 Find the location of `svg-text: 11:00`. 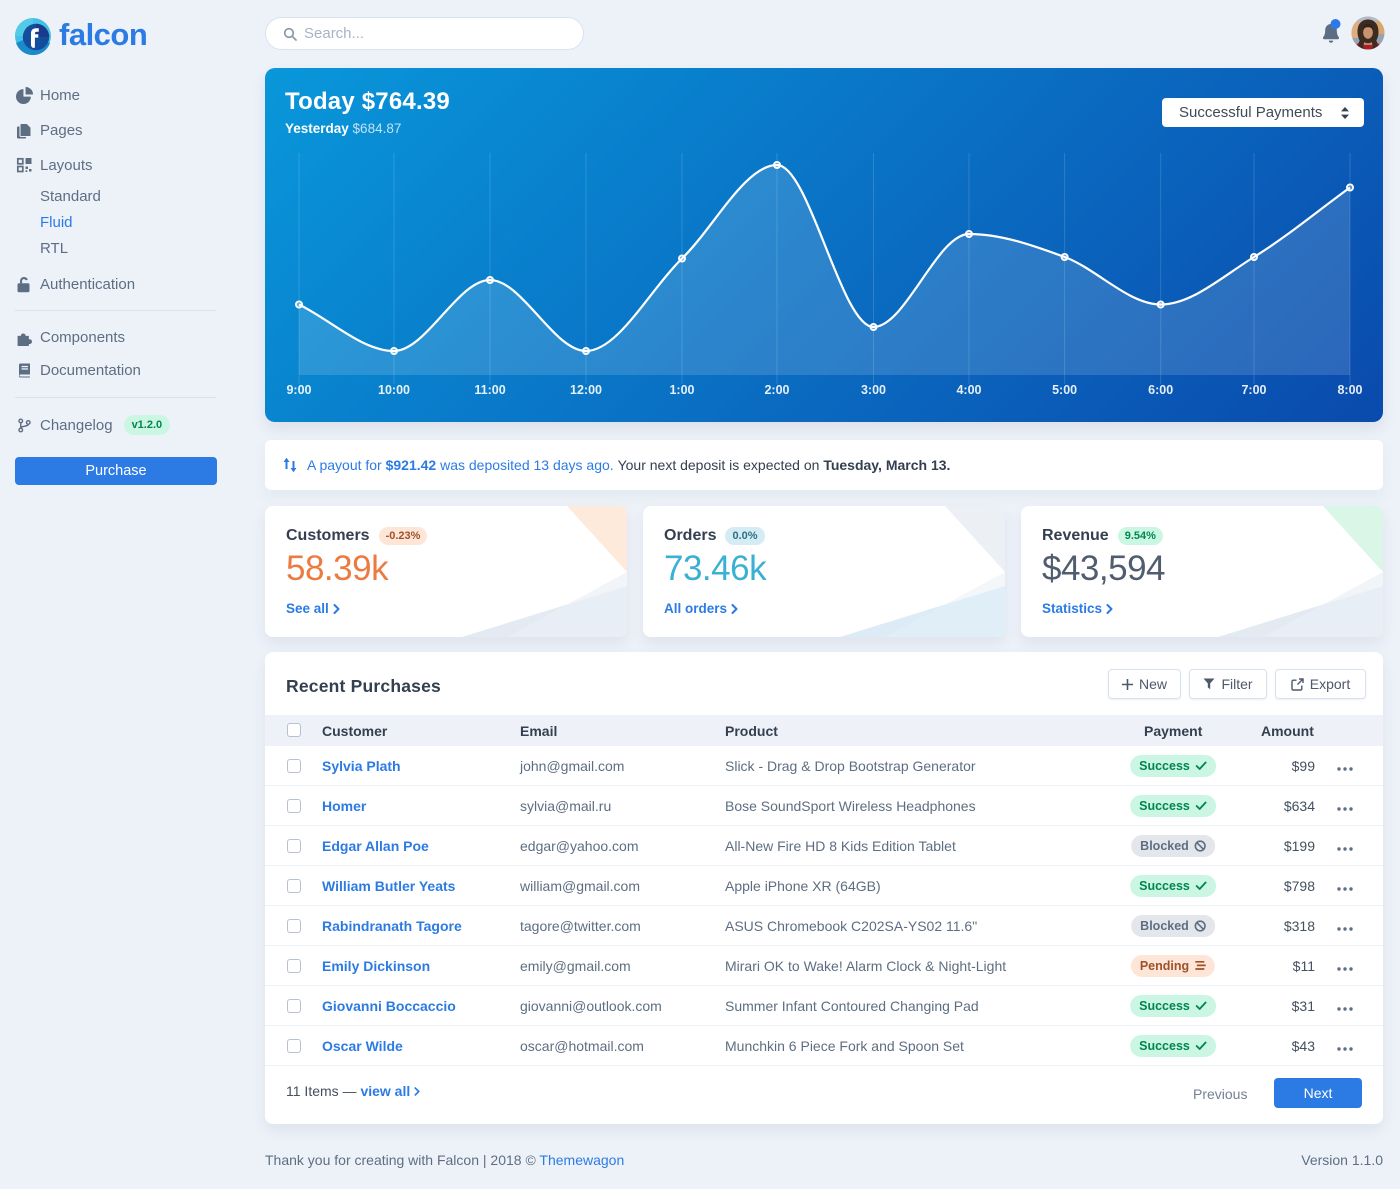

svg-text: 11:00 is located at coordinates (489, 390).